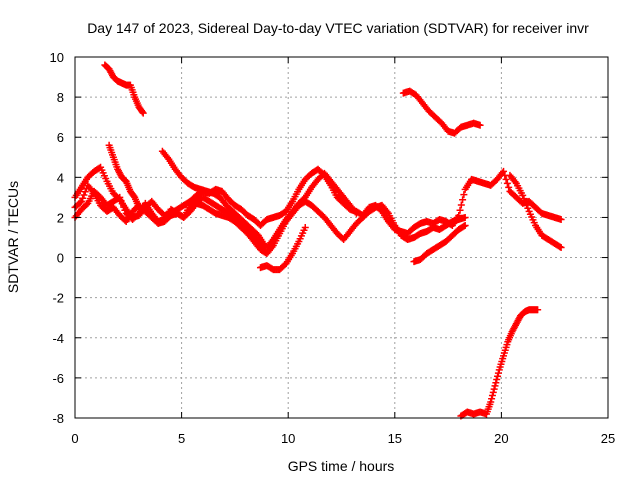 The width and height of the screenshot is (640, 480). Describe the element at coordinates (181, 438) in the screenshot. I see `x-tick-label: 5` at that location.